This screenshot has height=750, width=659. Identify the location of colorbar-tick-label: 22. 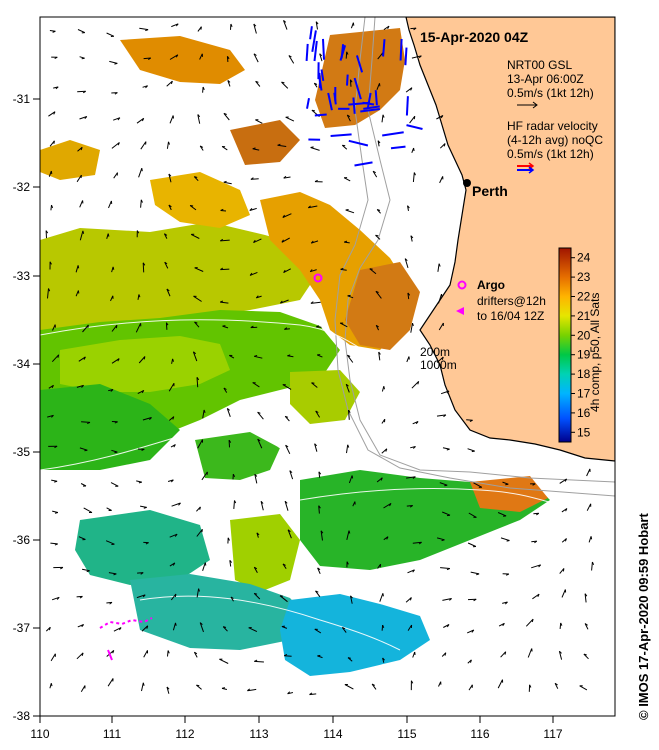
(584, 297).